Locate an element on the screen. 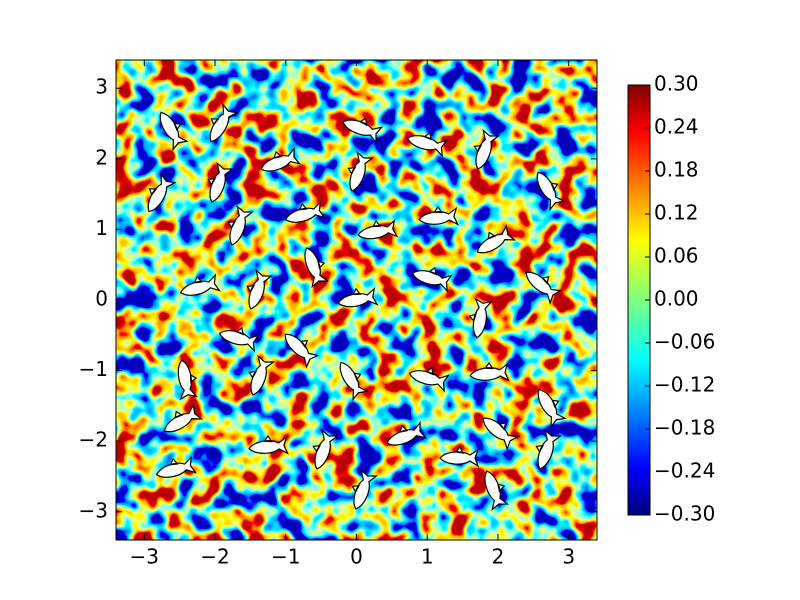 The width and height of the screenshot is (800, 600). colorbar-tick-label: 0.18 is located at coordinates (676, 170).